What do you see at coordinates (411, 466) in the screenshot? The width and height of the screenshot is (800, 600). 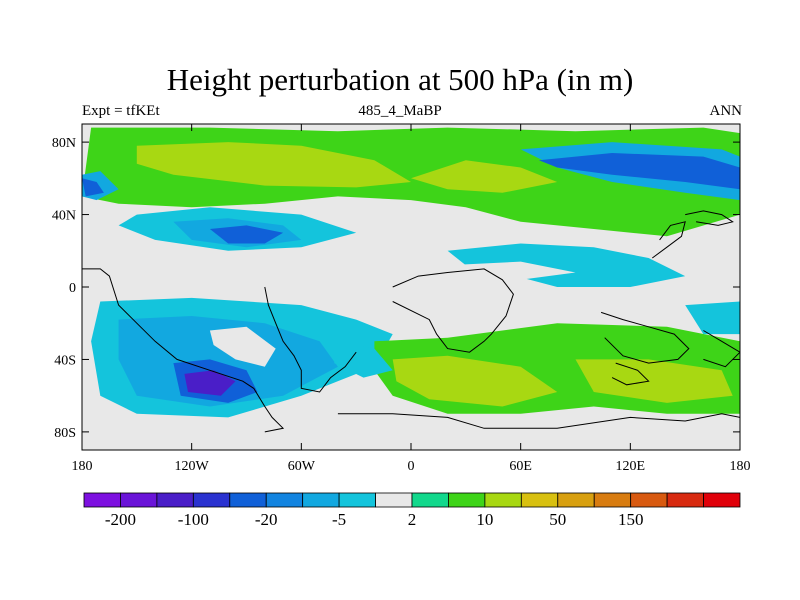 I see `x-tick-label: 0` at bounding box center [411, 466].